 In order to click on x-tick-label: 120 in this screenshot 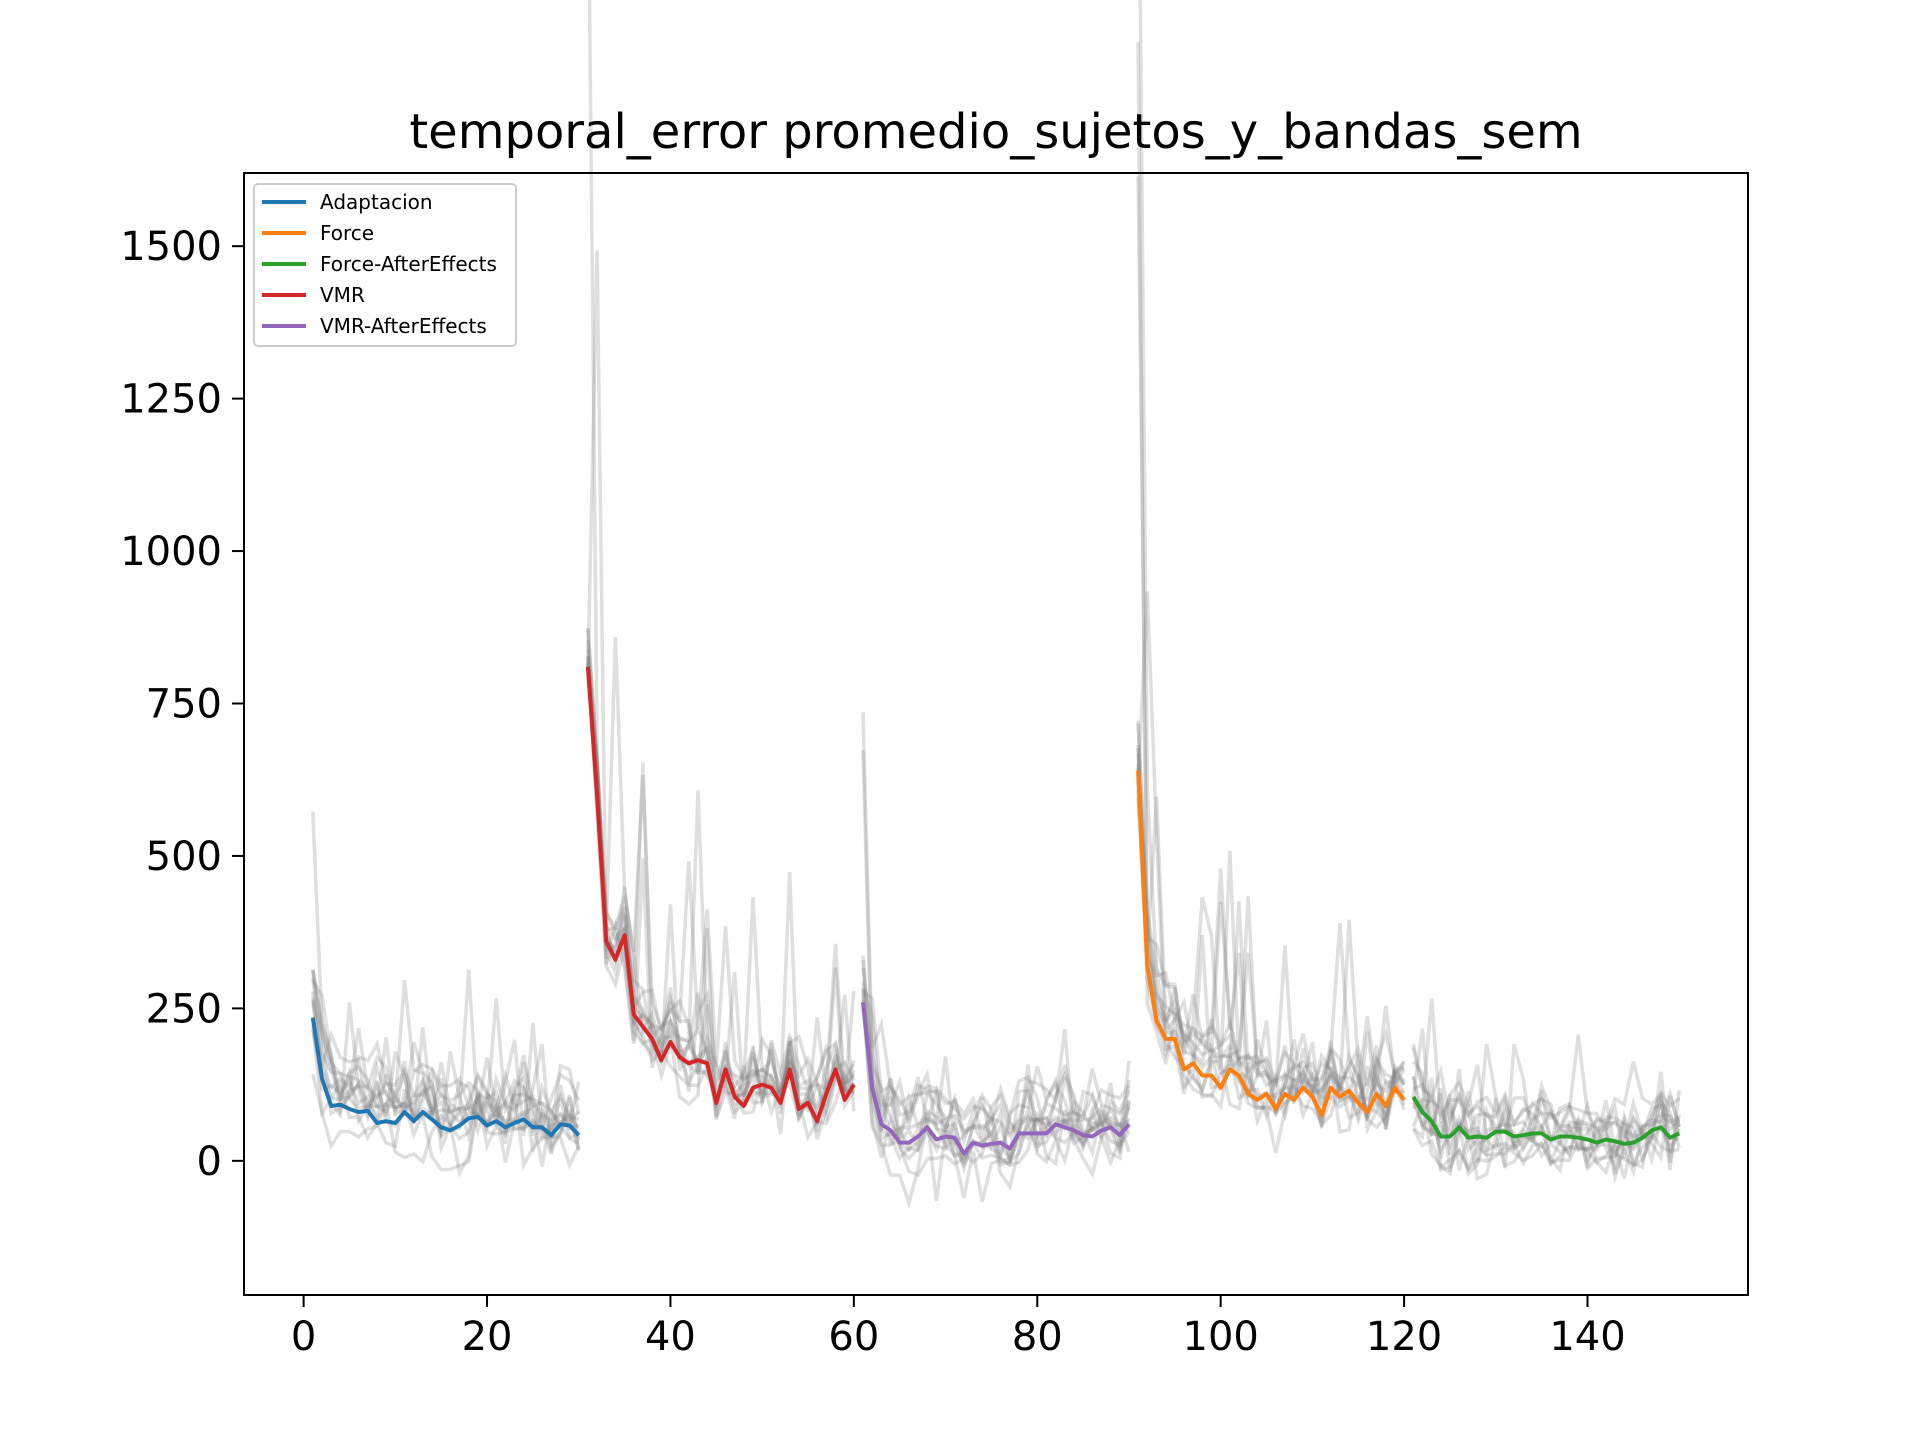, I will do `click(1404, 1337)`.